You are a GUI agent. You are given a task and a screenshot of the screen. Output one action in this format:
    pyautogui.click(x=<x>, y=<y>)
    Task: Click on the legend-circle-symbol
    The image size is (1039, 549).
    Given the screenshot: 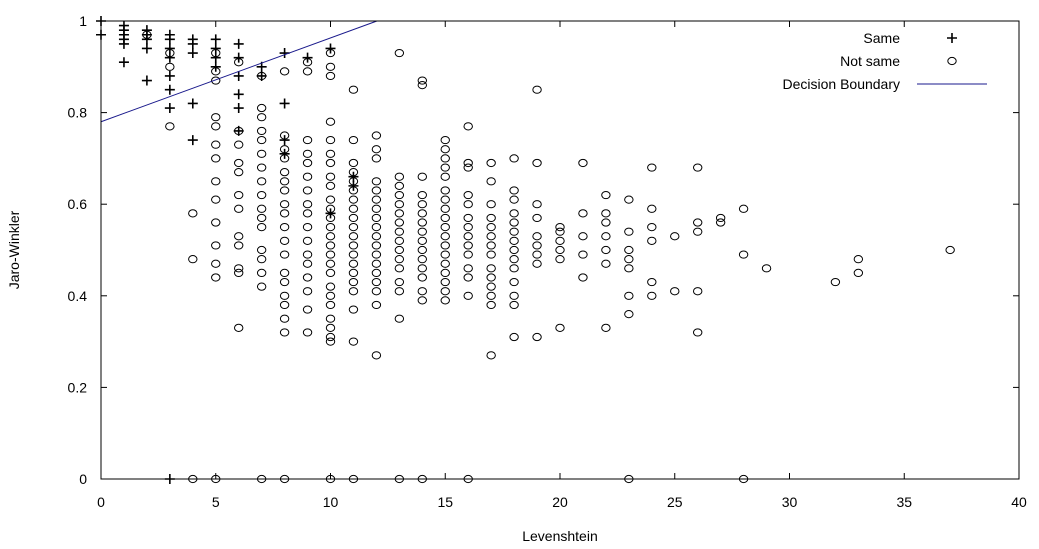 What is the action you would take?
    pyautogui.click(x=952, y=61)
    